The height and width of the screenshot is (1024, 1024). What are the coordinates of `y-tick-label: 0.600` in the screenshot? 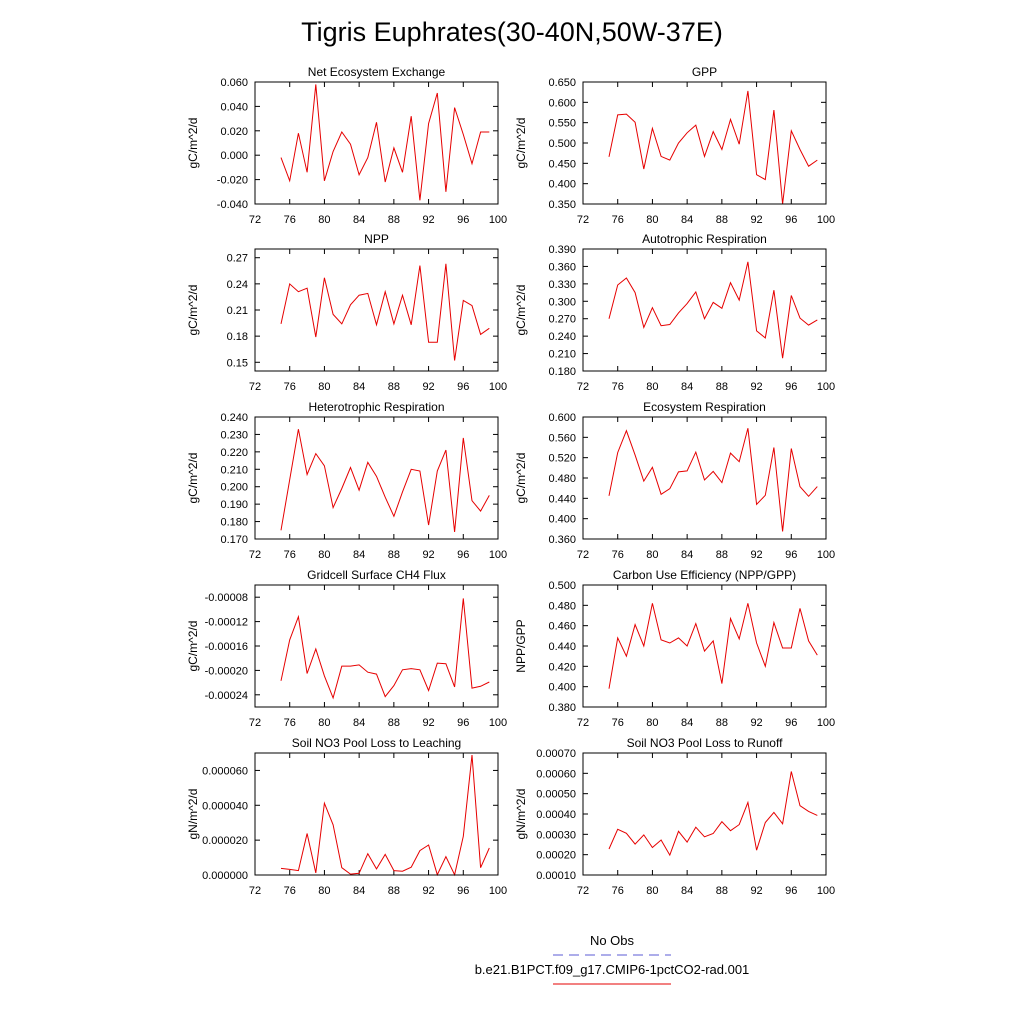 It's located at (562, 103).